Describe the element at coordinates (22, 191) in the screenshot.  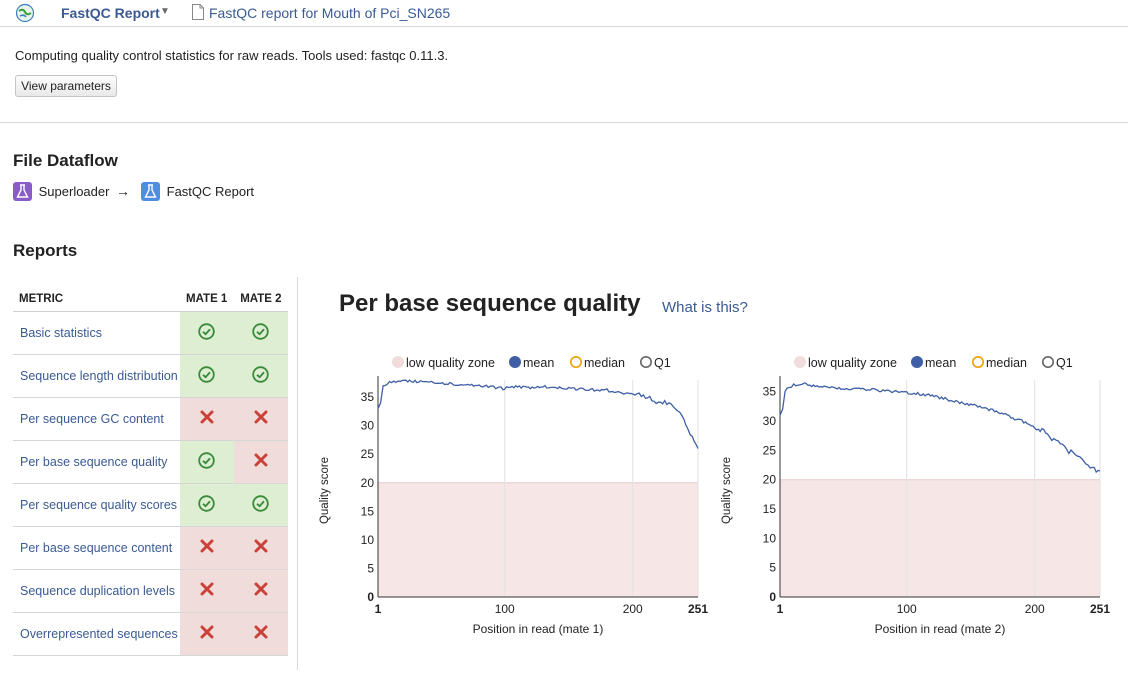
I see `superloader-icon` at that location.